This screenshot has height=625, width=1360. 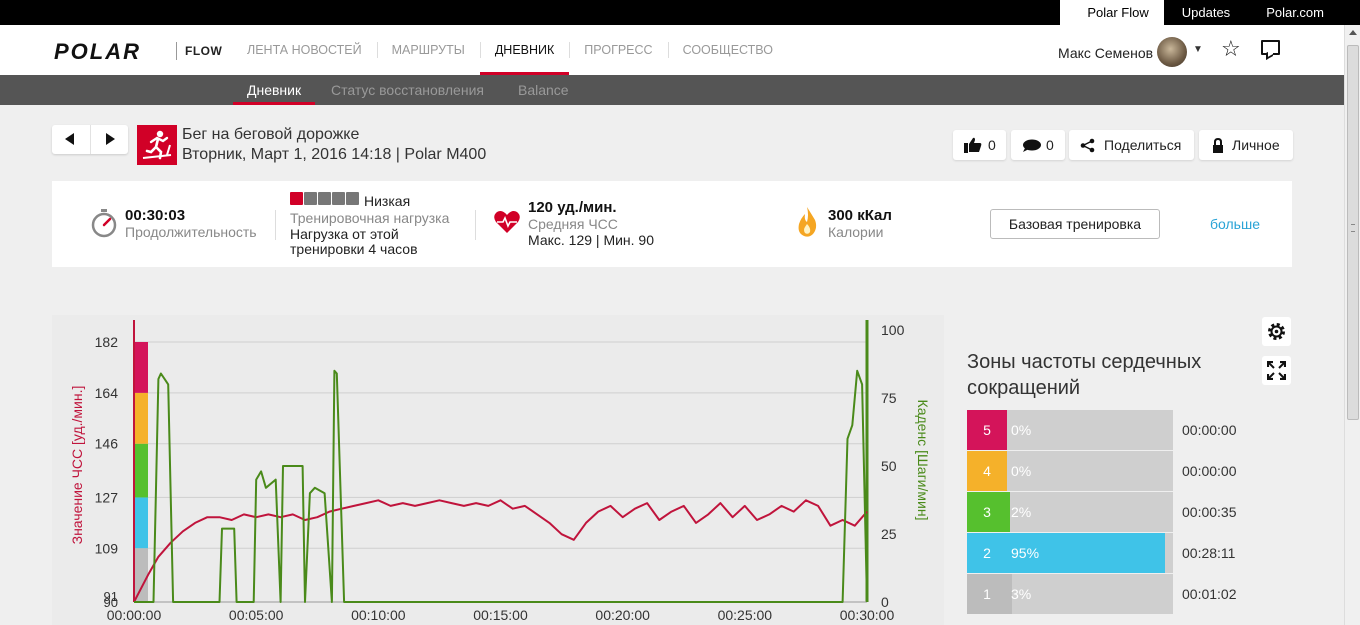 What do you see at coordinates (155, 215) in the screenshot?
I see `duration-value: 00:30:03` at bounding box center [155, 215].